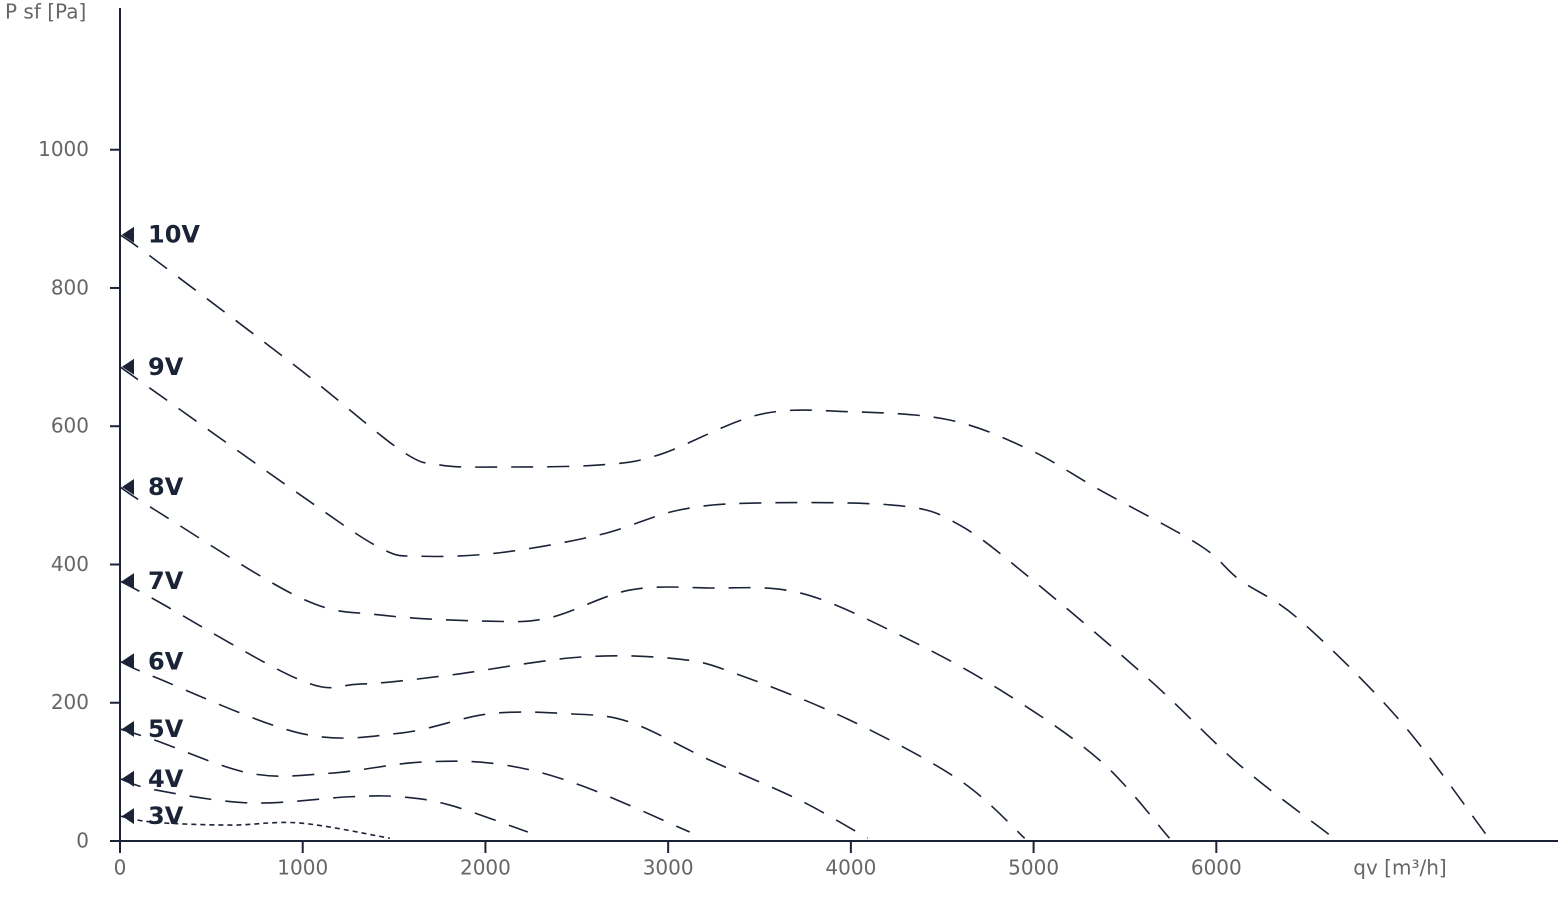  I want to click on x-axis-title: qv [m³/h], so click(1399, 868).